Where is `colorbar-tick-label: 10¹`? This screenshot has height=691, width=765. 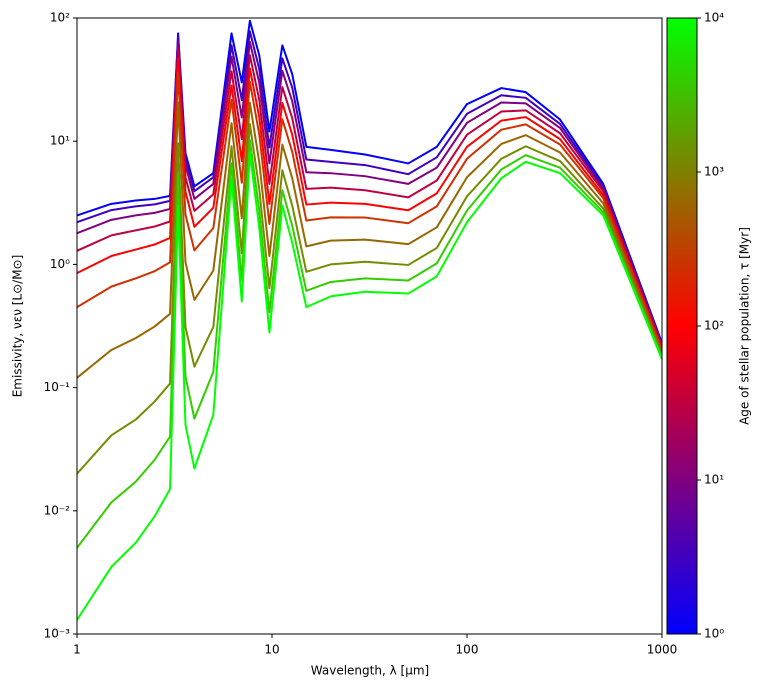
colorbar-tick-label: 10¹ is located at coordinates (714, 480).